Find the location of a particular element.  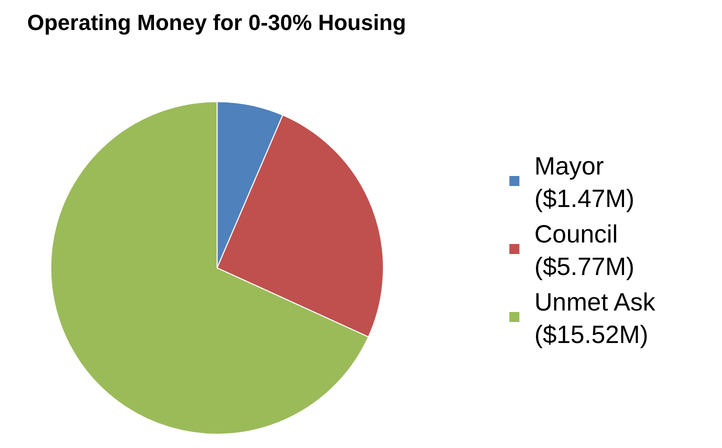

legend-label: Unmet Ask ($15.52M) is located at coordinates (595, 318).